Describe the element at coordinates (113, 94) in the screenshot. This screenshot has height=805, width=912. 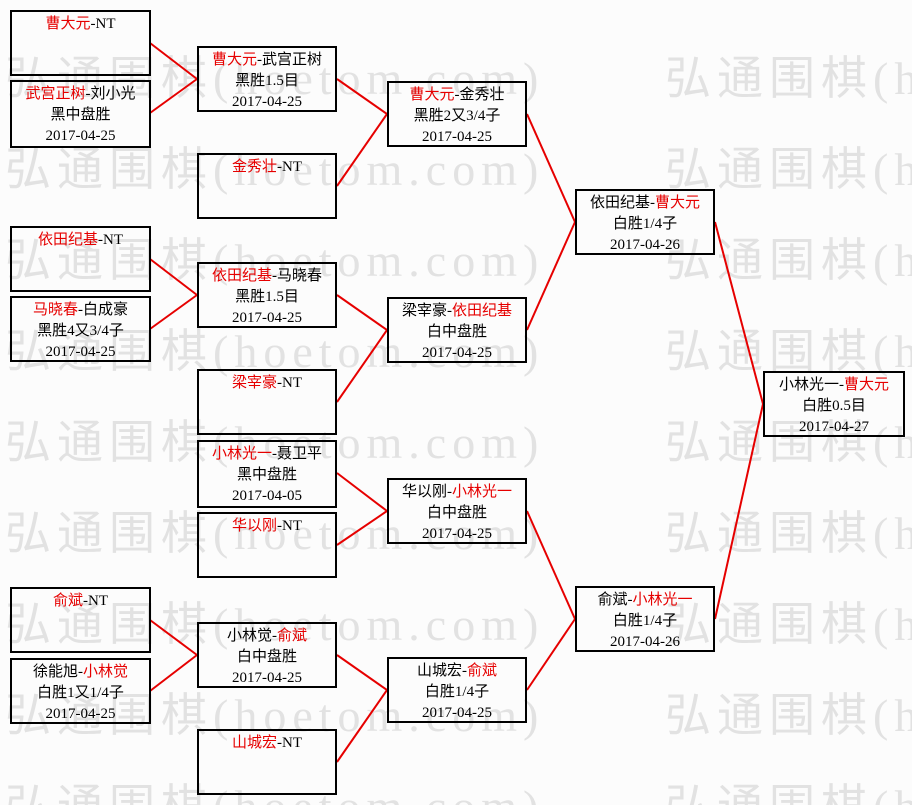
I see `player2-name: 刘小光` at that location.